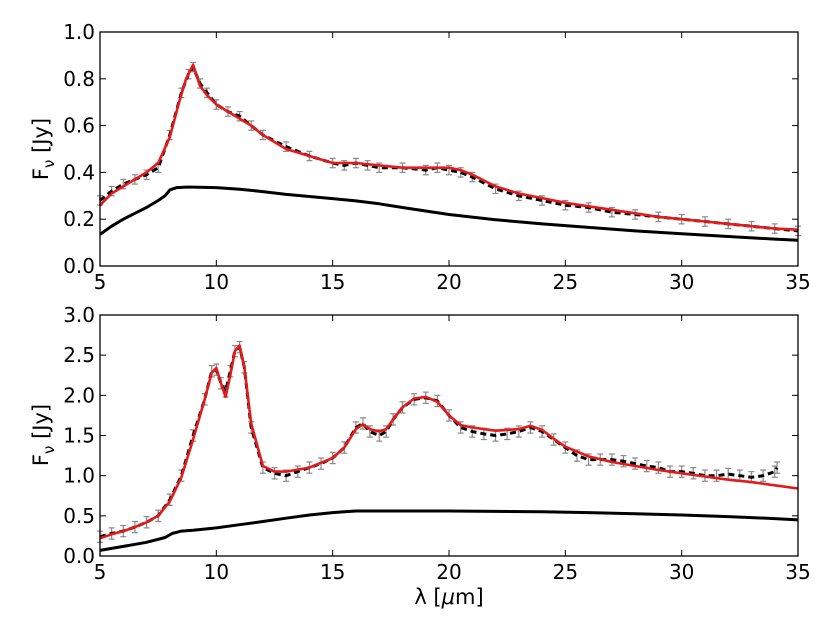  I want to click on bottom-continuum-line, so click(449, 530).